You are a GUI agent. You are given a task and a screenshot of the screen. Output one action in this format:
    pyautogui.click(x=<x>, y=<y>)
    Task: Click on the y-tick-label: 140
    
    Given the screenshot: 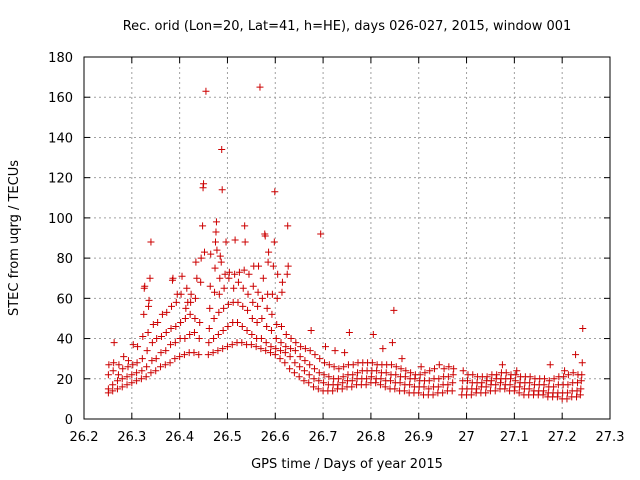 What is the action you would take?
    pyautogui.click(x=60, y=138)
    